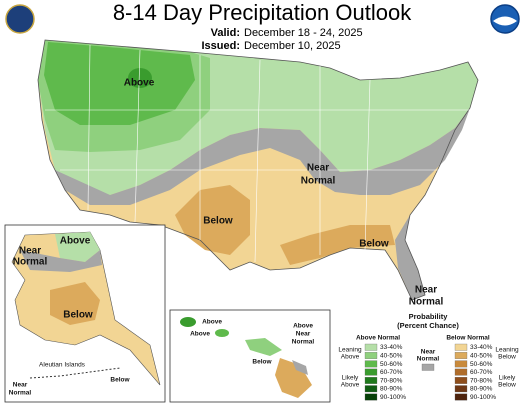 The height and width of the screenshot is (410, 525). Describe the element at coordinates (428, 352) in the screenshot. I see `legend-heading: Near` at that location.